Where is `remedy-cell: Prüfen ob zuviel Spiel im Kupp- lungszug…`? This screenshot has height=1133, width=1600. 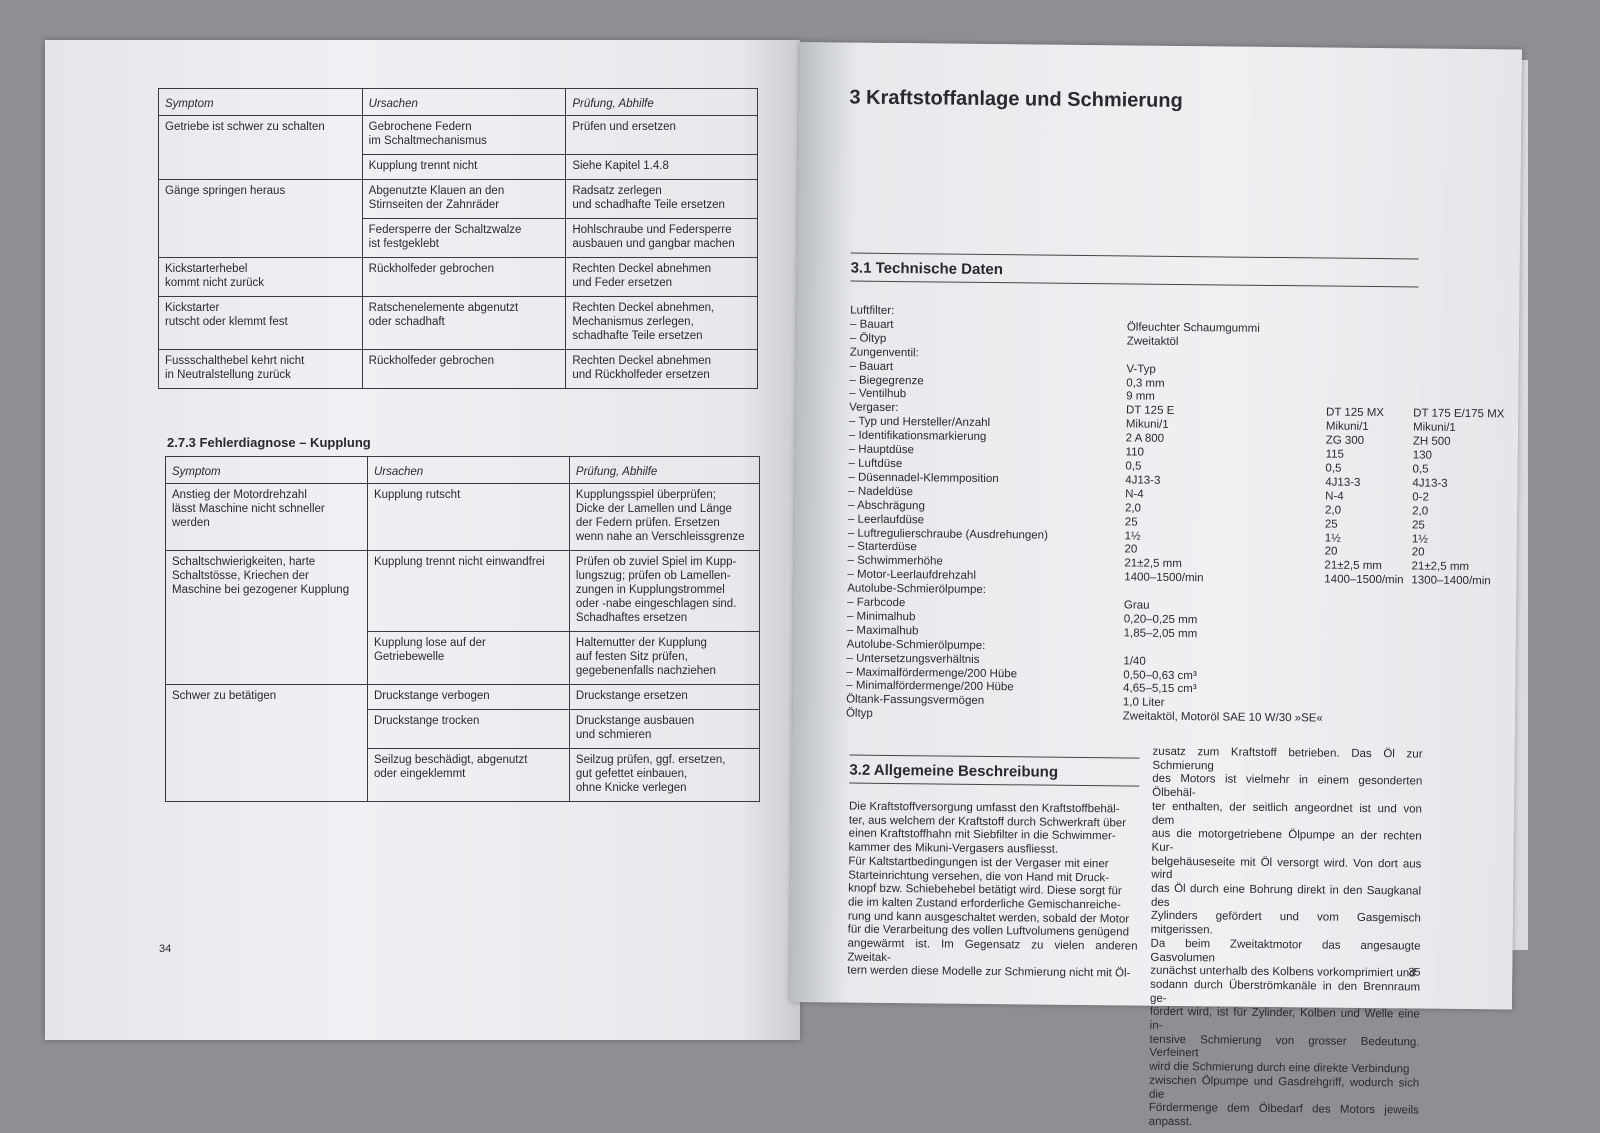 remedy-cell: Prüfen ob zuviel Spiel im Kupp- lungszug… is located at coordinates (664, 591).